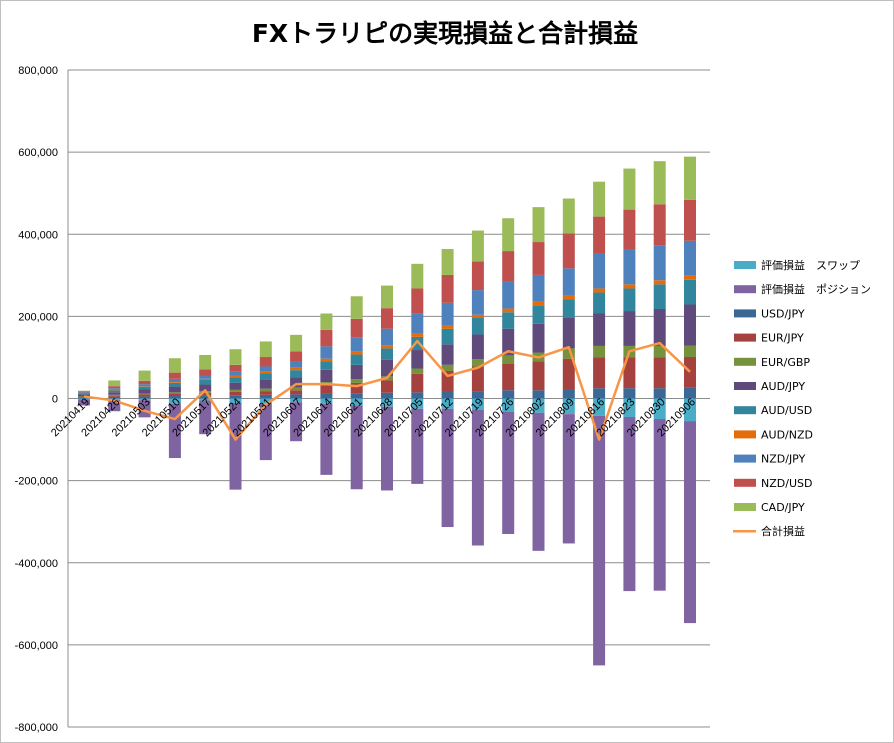 This screenshot has width=894, height=743. I want to click on y-tick-label: -600,000, so click(36, 646).